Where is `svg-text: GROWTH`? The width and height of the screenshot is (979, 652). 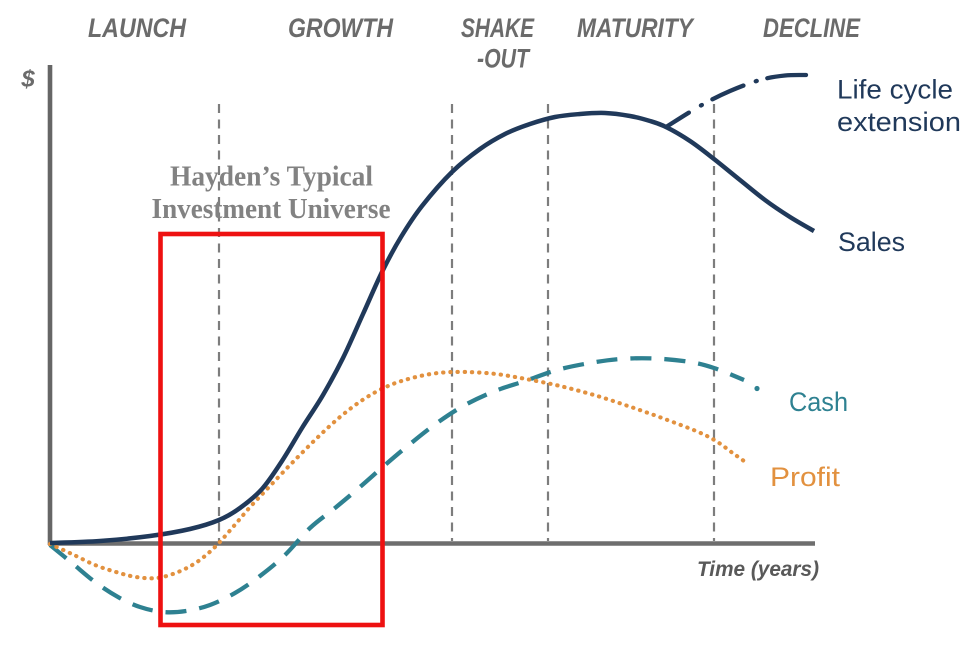
svg-text: GROWTH is located at coordinates (340, 28).